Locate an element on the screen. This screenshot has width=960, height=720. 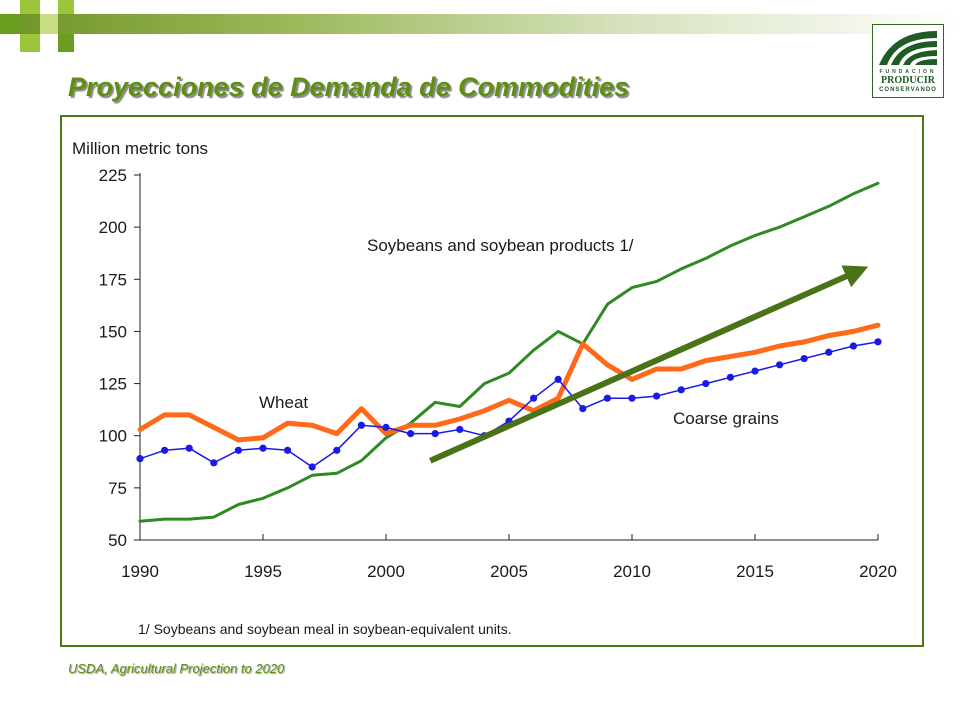
fundacion-producir-conservando-logo: FUNDACION PRODUCIR CONSERVANDO is located at coordinates (908, 61).